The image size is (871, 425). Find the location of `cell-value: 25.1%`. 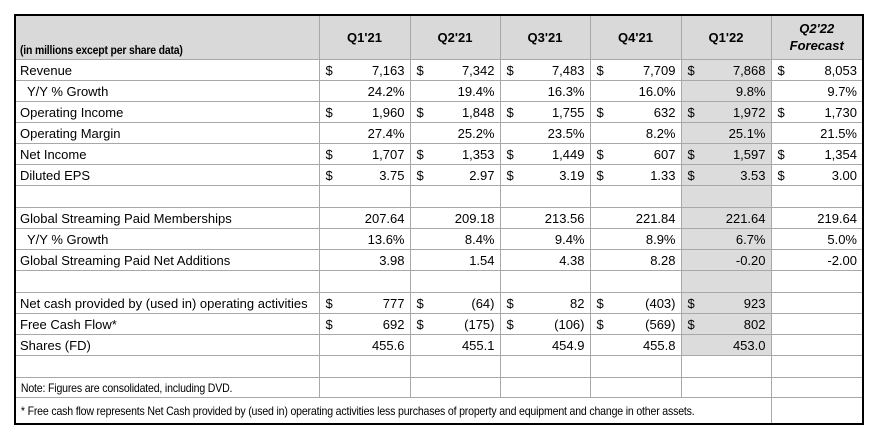

cell-value: 25.1% is located at coordinates (747, 133).